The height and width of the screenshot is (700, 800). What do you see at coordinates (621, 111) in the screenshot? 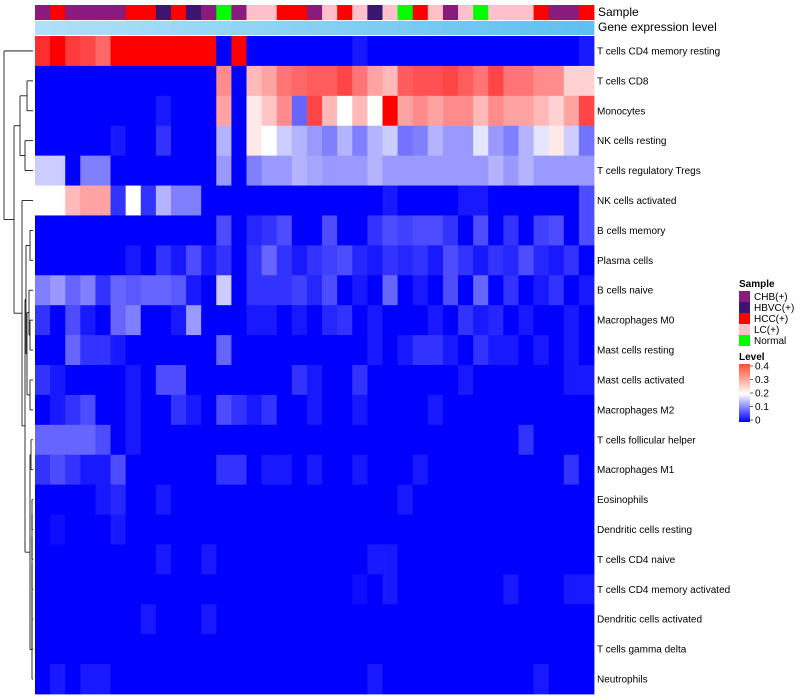
I see `row-label-monocytes: Monocytes` at bounding box center [621, 111].